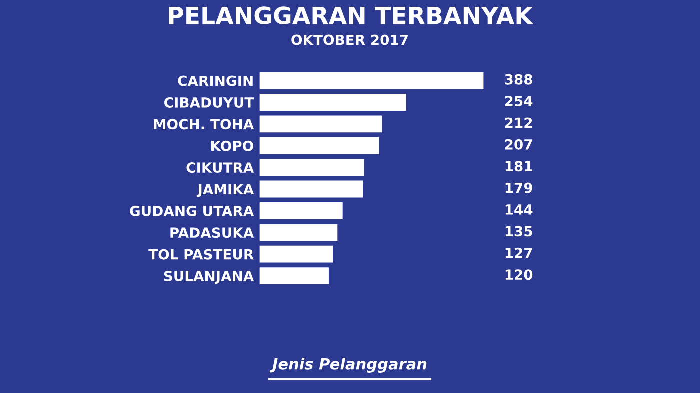 Image resolution: width=700 pixels, height=393 pixels. Describe the element at coordinates (209, 277) in the screenshot. I see `y-tick-label: SULANJANA` at that location.